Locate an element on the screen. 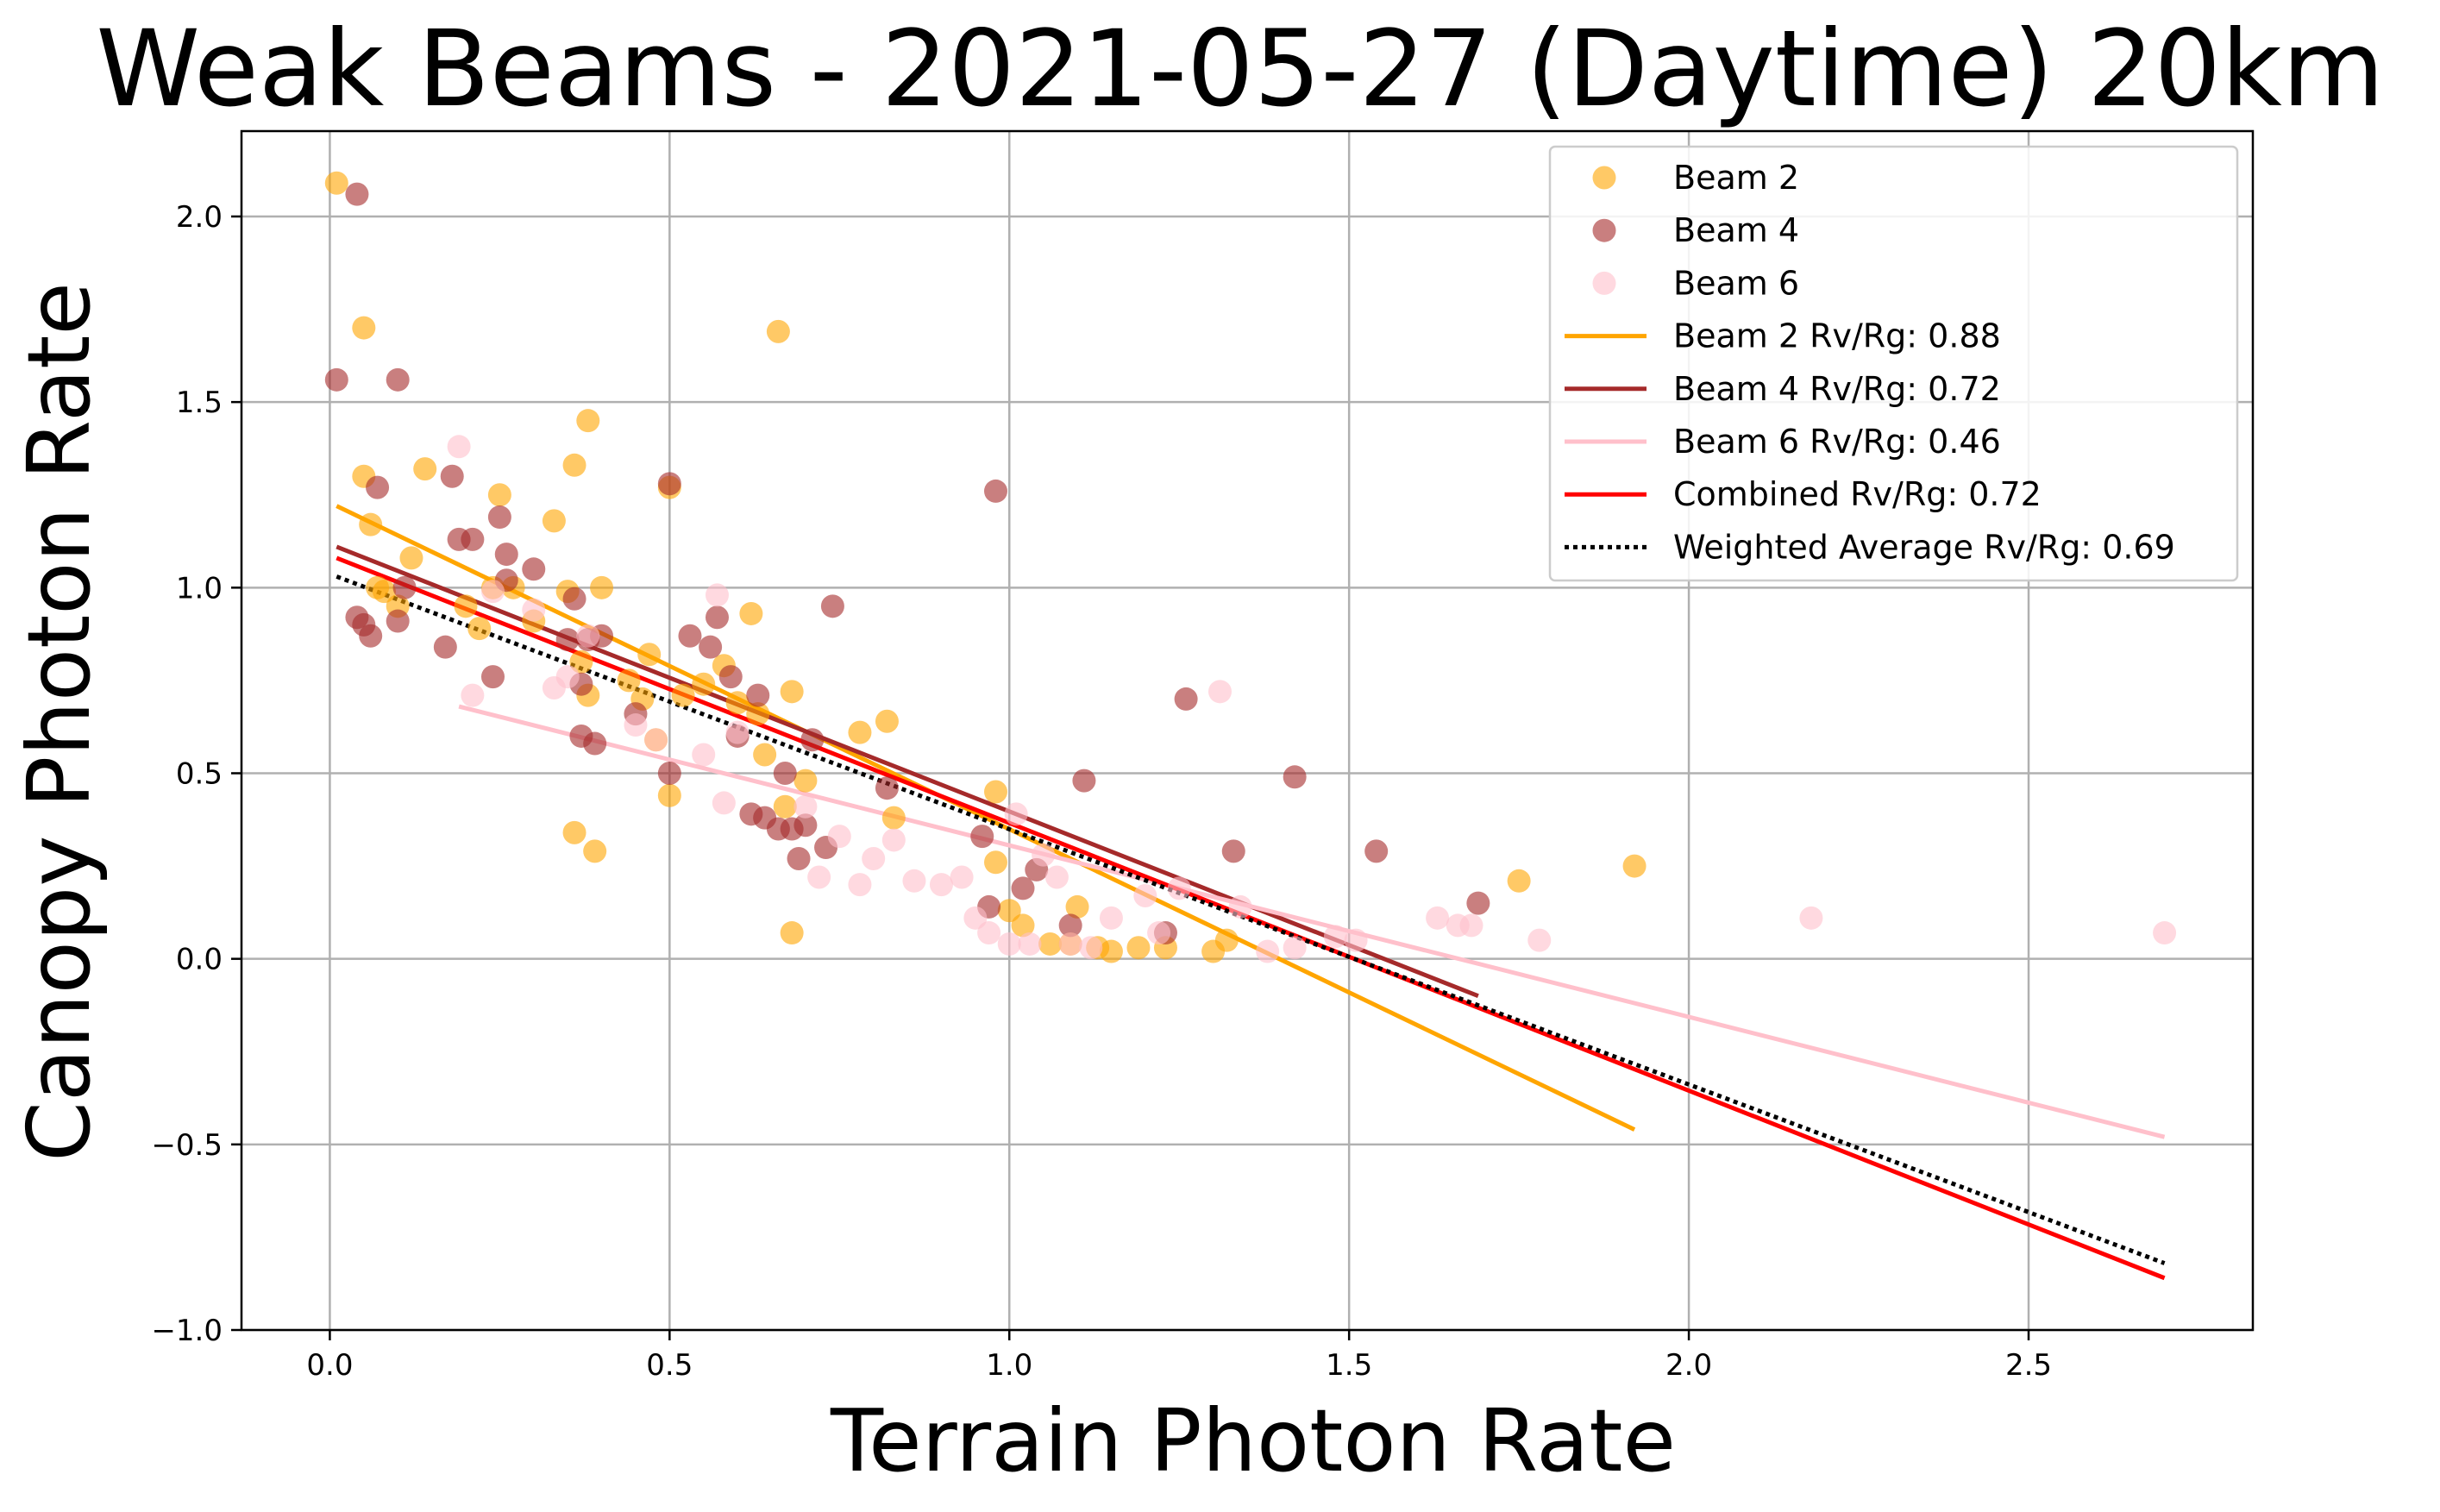 The width and height of the screenshot is (2440, 1512). legend-label: Beam 2 Rv/Rg: 0.88 is located at coordinates (1837, 336).